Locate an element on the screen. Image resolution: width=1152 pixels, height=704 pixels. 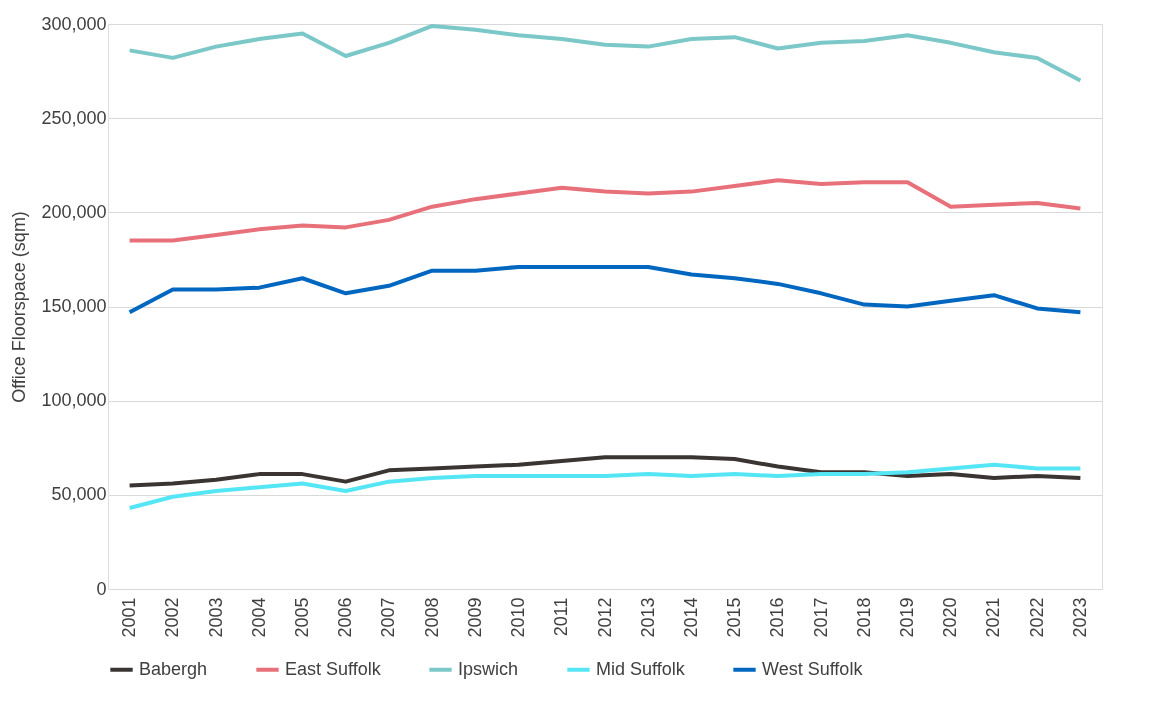
x-tick-label: 2021 is located at coordinates (993, 617).